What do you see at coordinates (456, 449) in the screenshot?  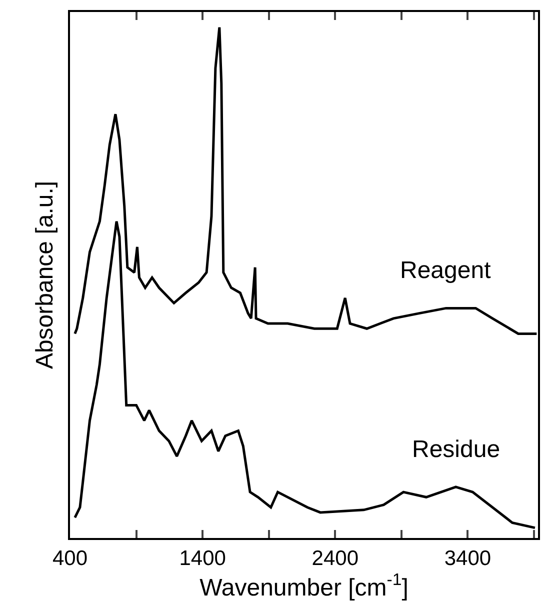 I see `series-label: Residue` at bounding box center [456, 449].